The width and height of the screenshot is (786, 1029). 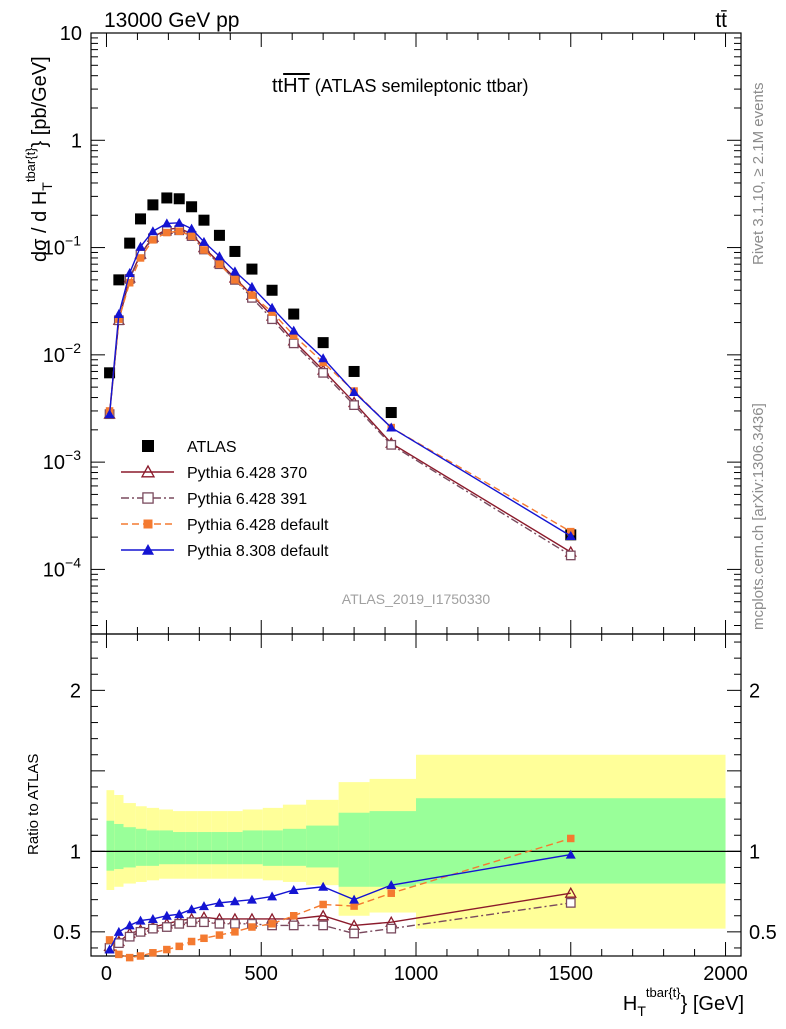 I want to click on x-axis-label: HTtbar{t}} [GeV], so click(x=683, y=1002).